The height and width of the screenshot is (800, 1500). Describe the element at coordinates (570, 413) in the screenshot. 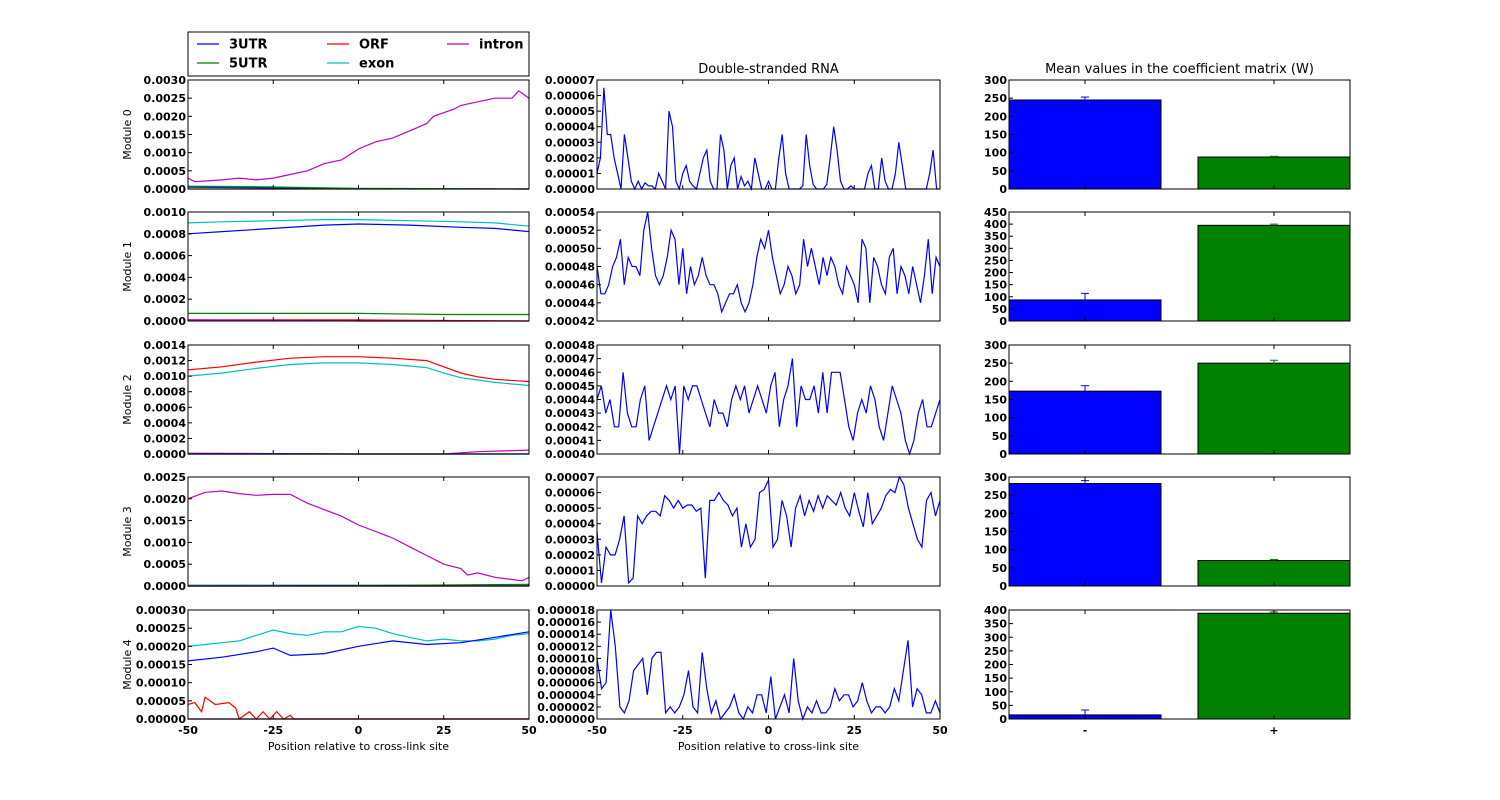

I see `dsrna-ytick-label: 0.00043` at that location.